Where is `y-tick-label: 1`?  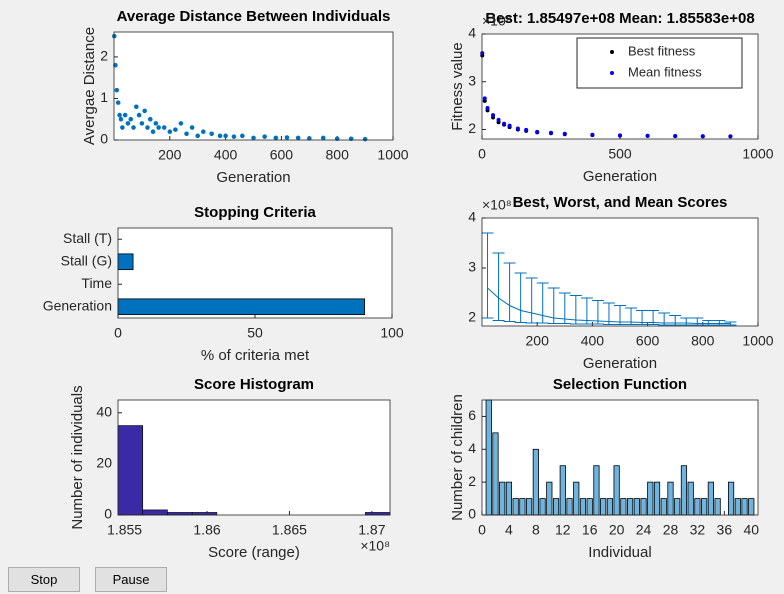
y-tick-label: 1 is located at coordinates (104, 97).